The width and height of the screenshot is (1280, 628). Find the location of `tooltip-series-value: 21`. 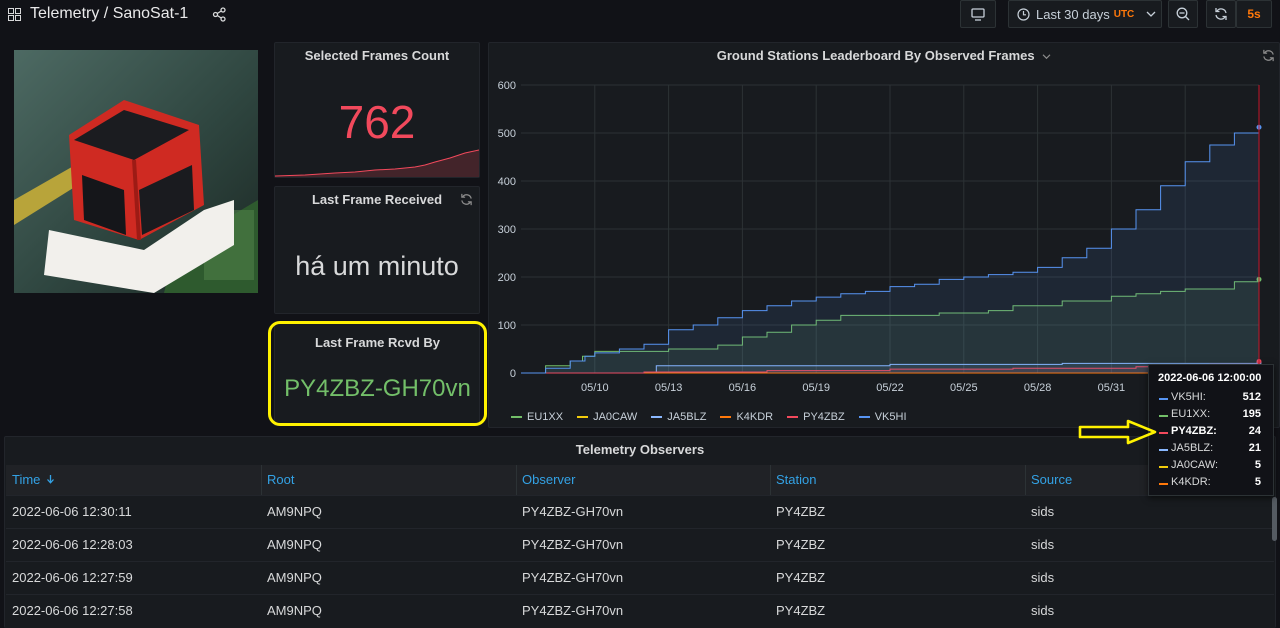

tooltip-series-value: 21 is located at coordinates (1254, 448).